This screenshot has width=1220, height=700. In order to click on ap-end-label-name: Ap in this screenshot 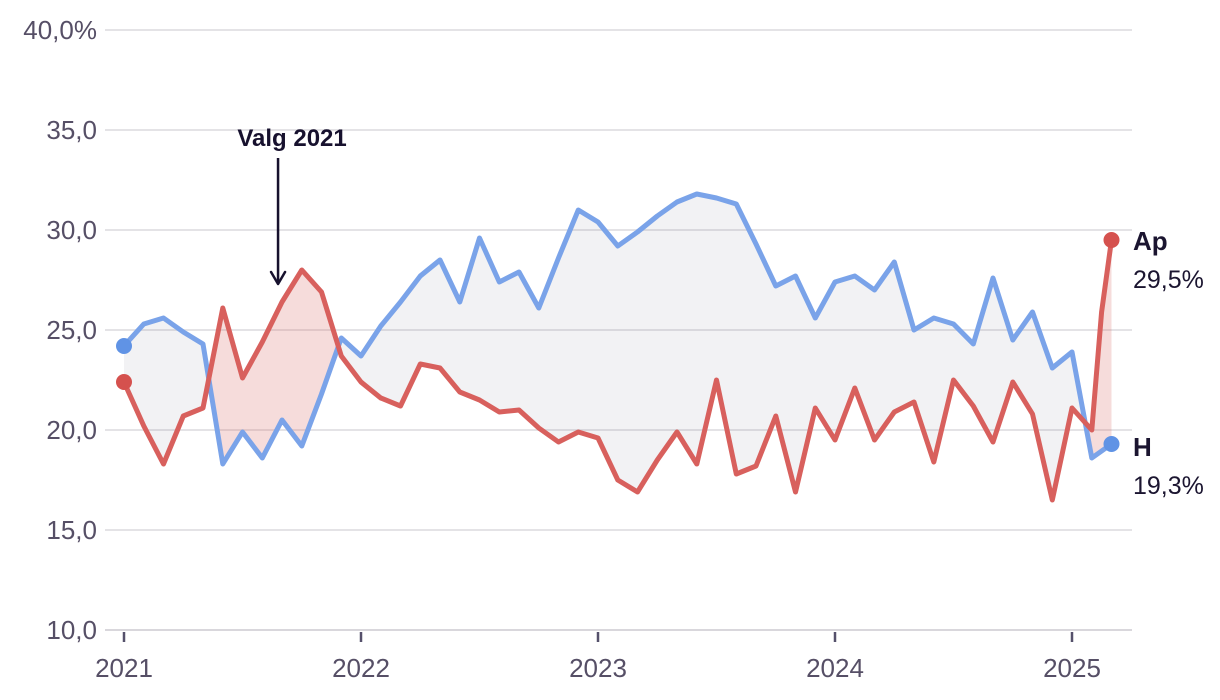, I will do `click(1150, 241)`.